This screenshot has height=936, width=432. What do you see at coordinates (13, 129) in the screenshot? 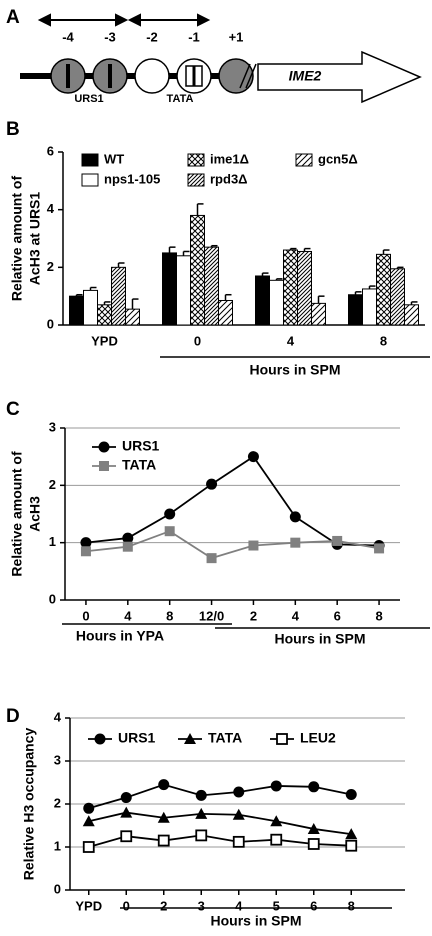
I see `panel-letter: B` at bounding box center [13, 129].